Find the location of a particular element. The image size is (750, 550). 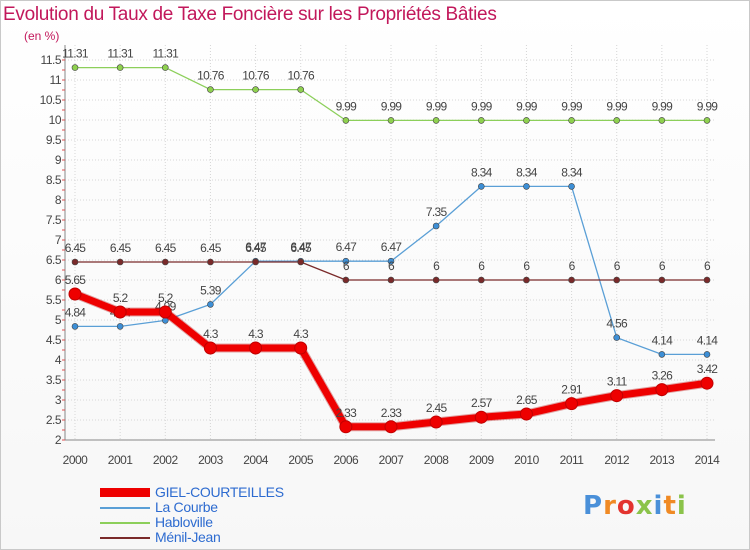

x-tick-label: 2000 is located at coordinates (76, 460).